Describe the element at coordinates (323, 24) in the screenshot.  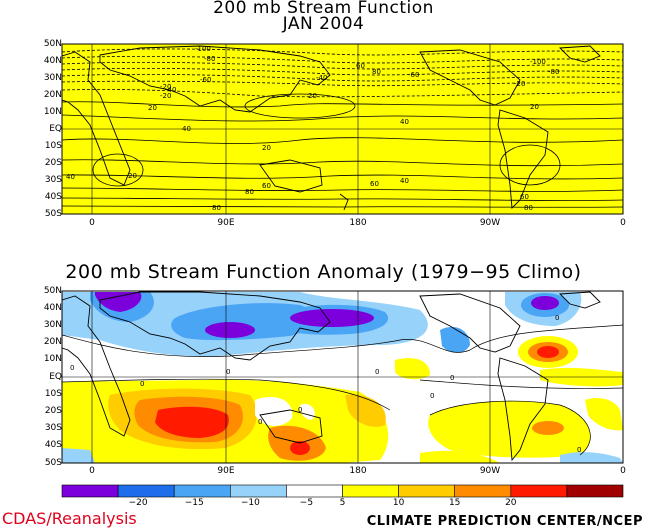
I see `top-panel-date: JAN 2004` at that location.